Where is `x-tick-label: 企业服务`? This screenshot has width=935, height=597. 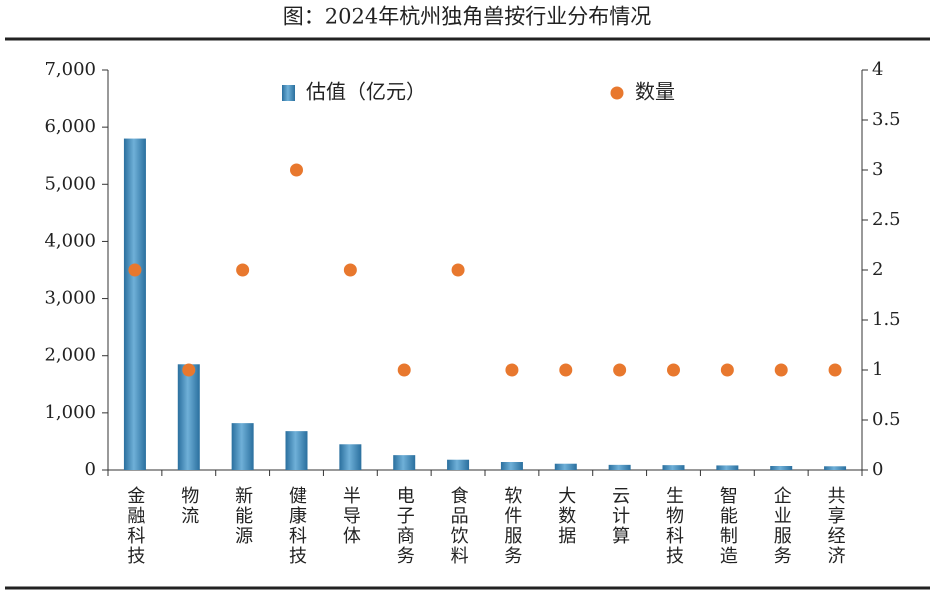
x-tick-label: 企业服务 is located at coordinates (781, 526).